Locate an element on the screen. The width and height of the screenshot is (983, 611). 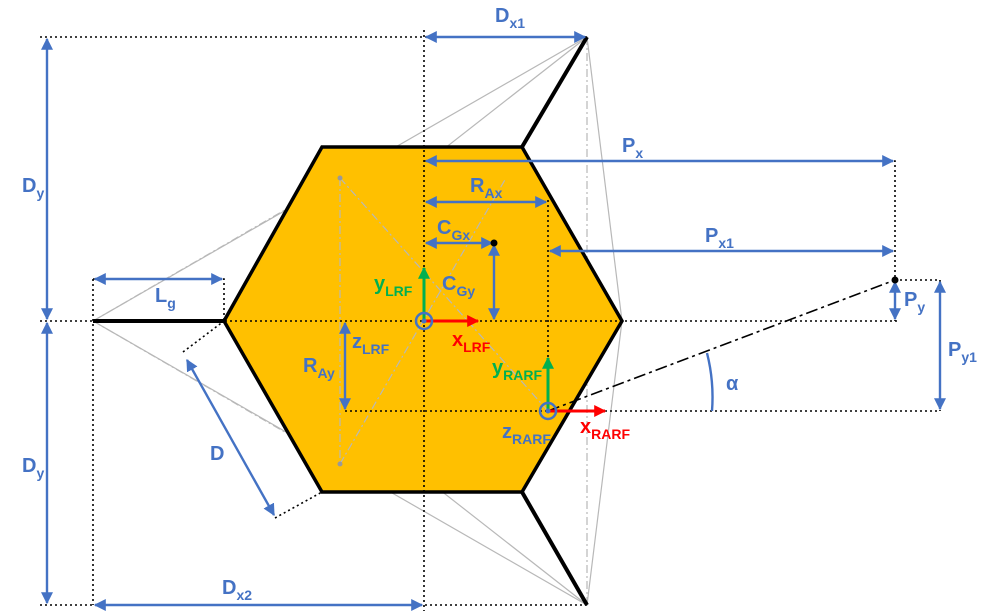
label-py: Py is located at coordinates (914, 302).